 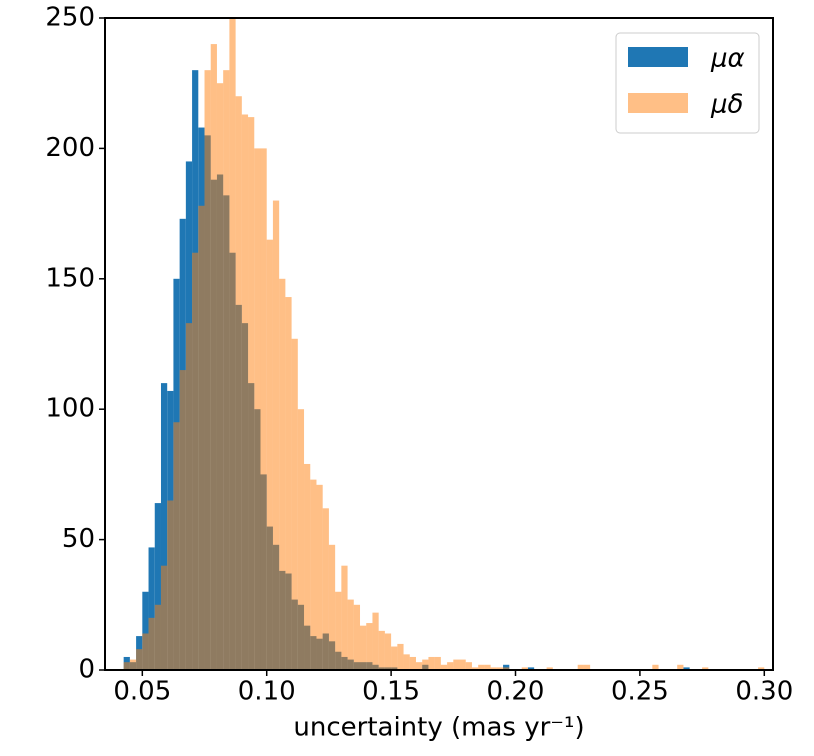 What do you see at coordinates (70, 278) in the screenshot?
I see `y-tick-label: 150` at bounding box center [70, 278].